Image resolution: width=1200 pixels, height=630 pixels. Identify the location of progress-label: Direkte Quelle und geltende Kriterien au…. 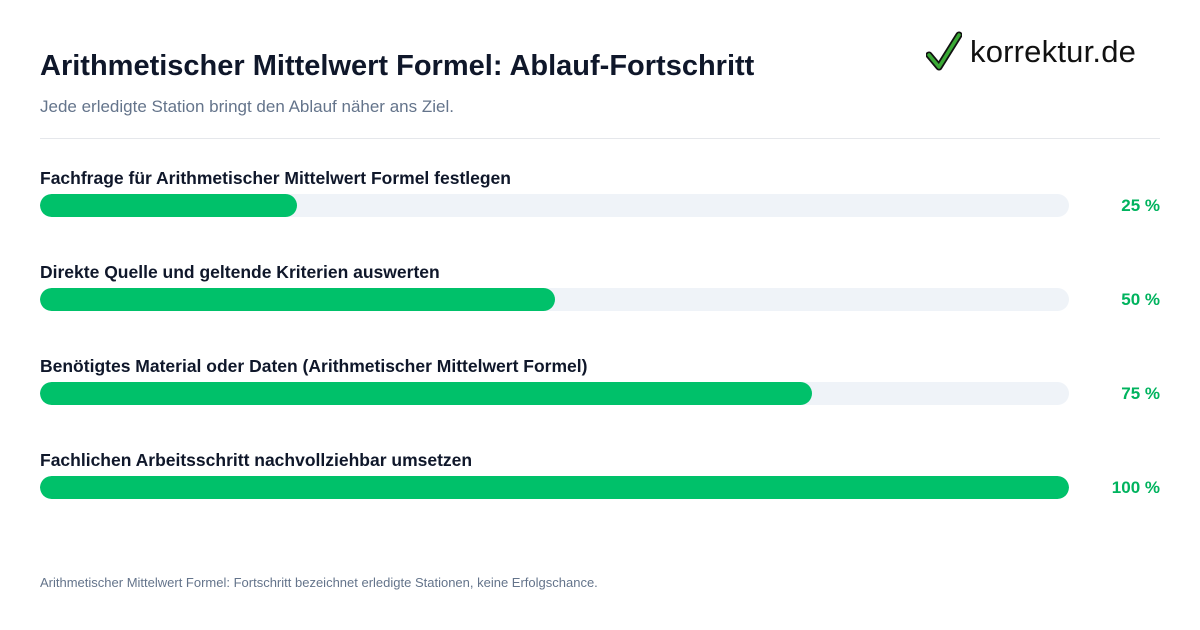
(240, 272).